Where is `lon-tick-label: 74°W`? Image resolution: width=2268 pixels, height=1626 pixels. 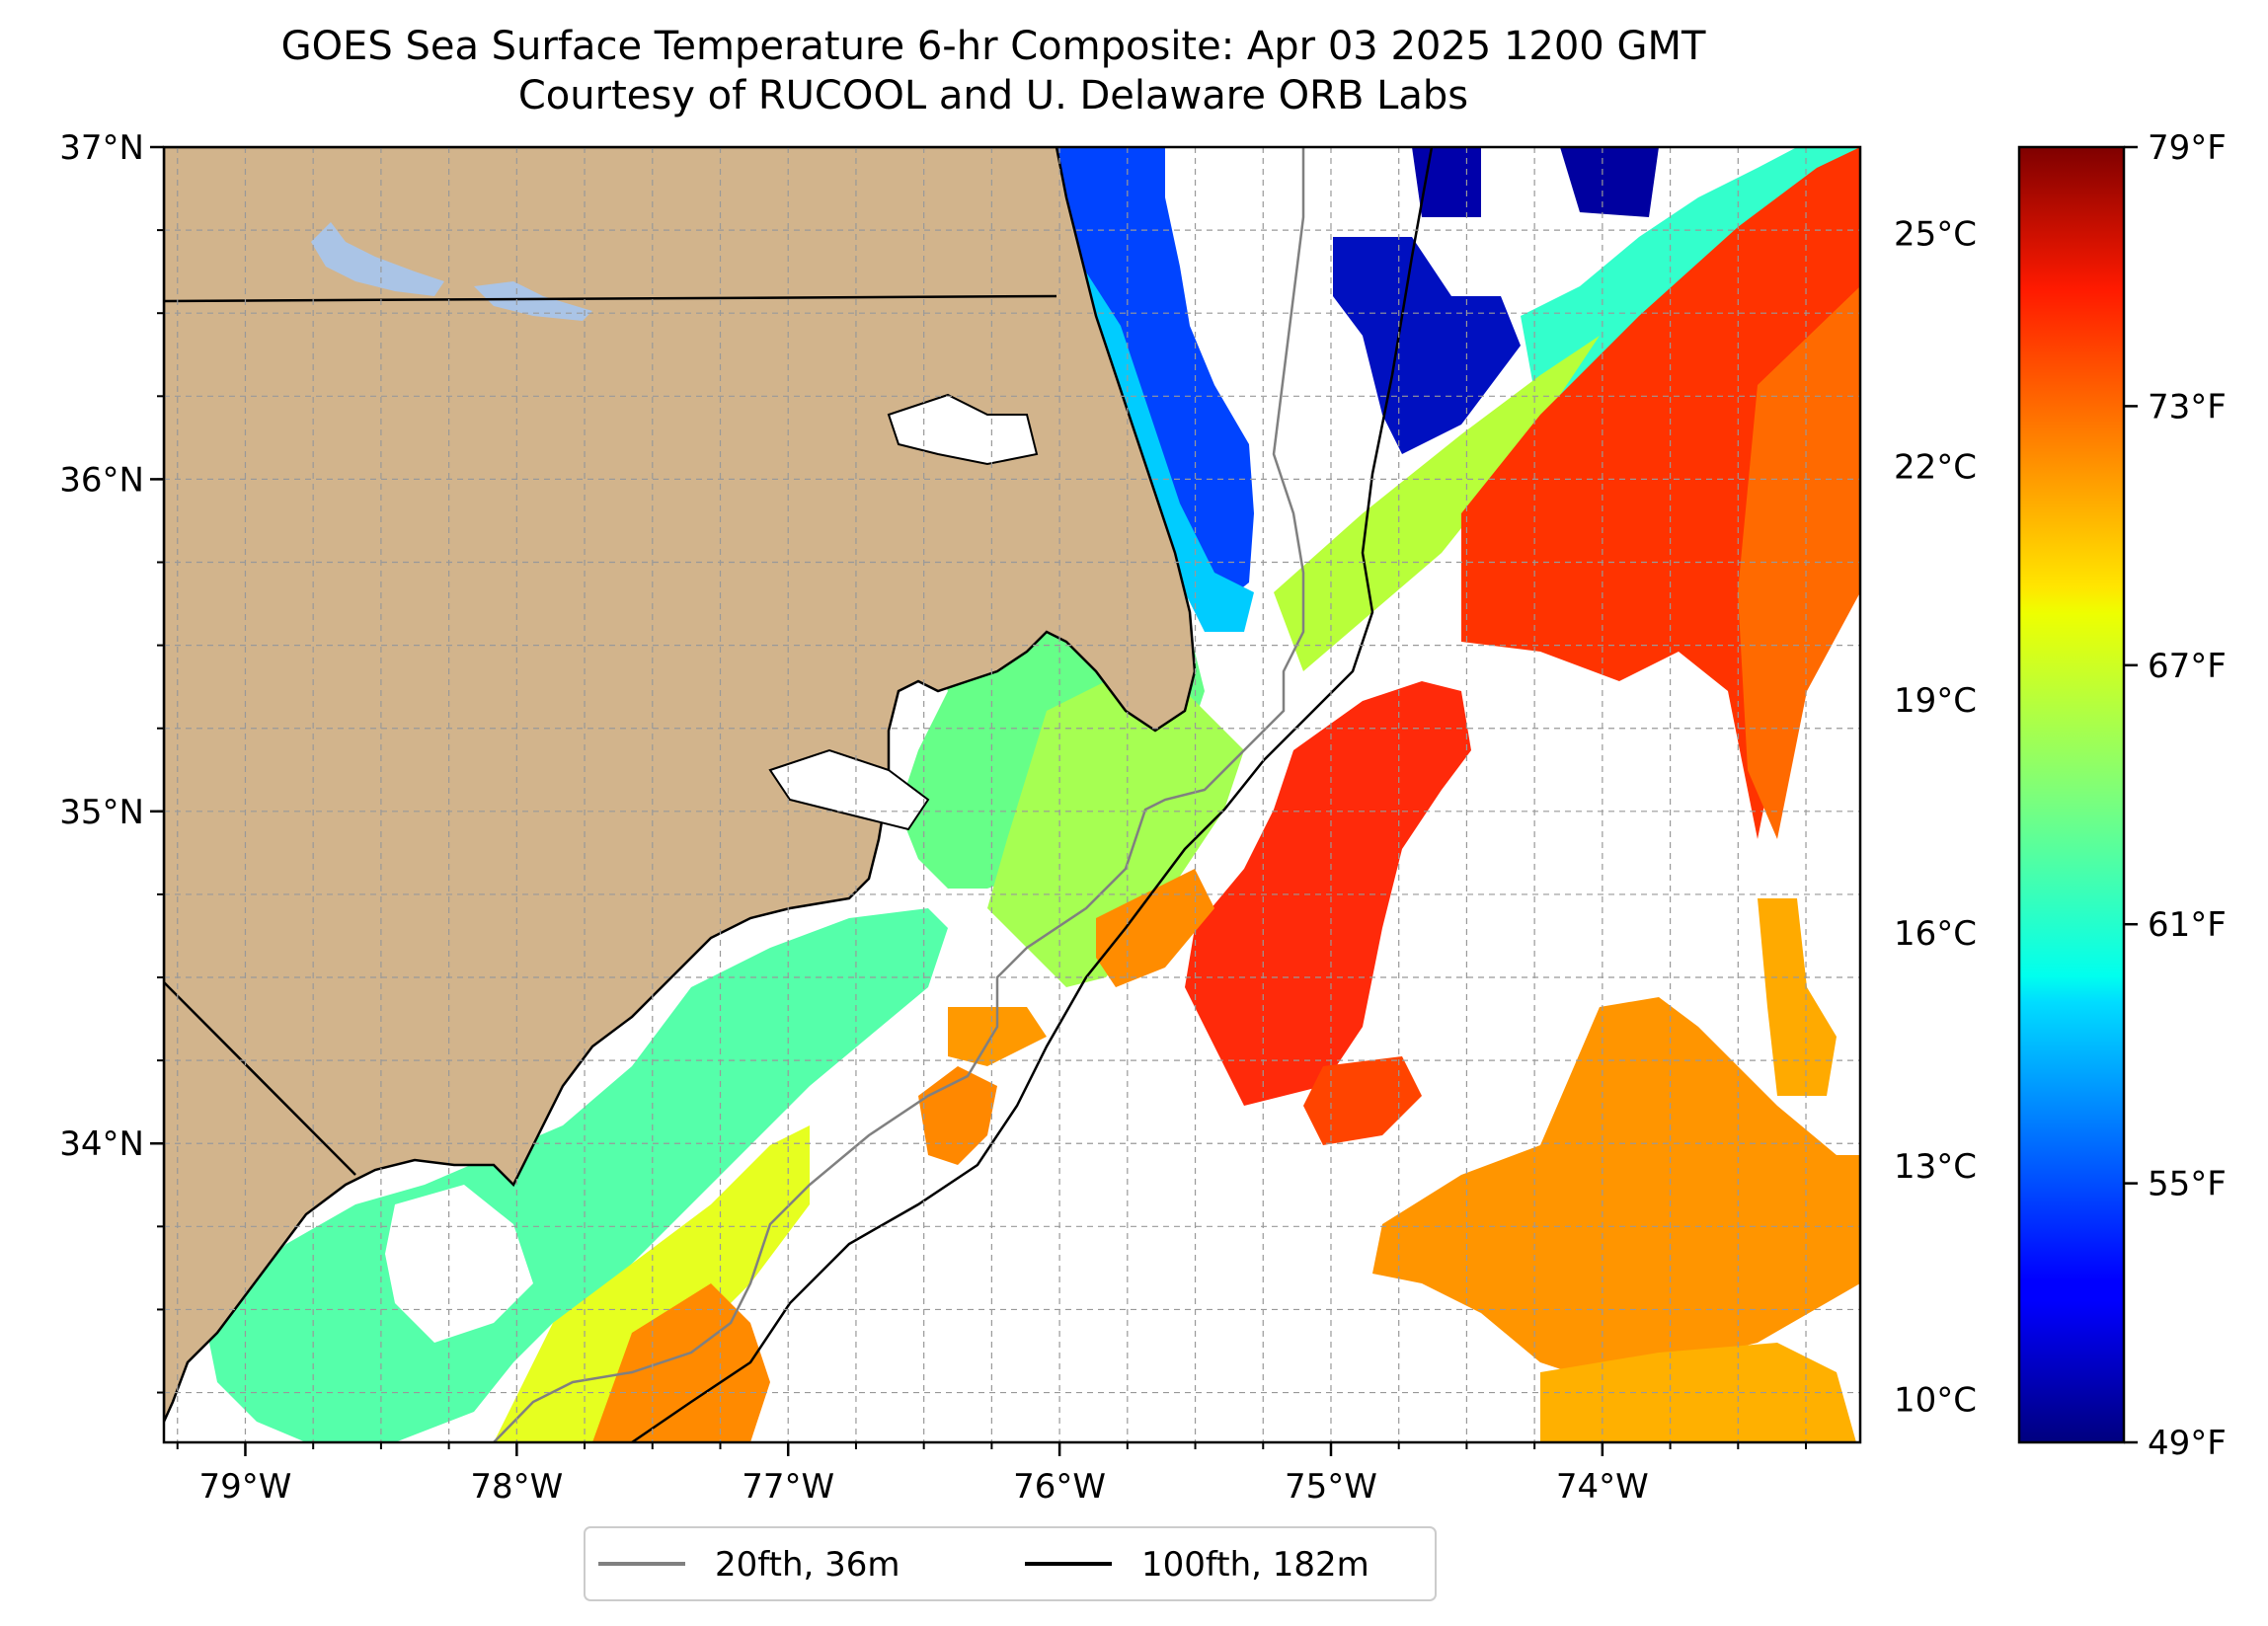
lon-tick-label: 74°W is located at coordinates (1602, 1487).